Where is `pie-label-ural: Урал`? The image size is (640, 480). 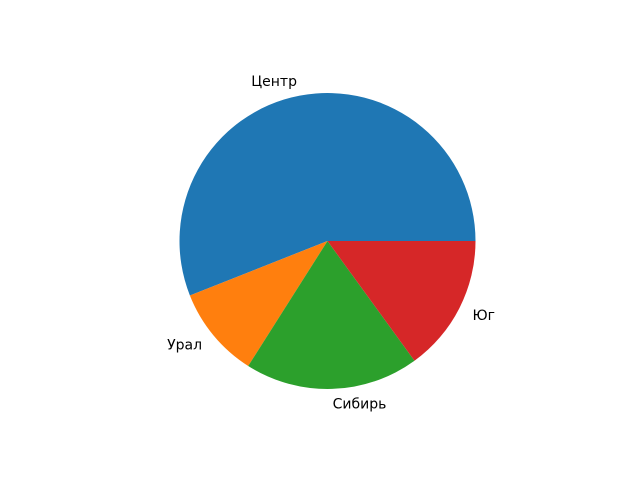 pie-label-ural: Урал is located at coordinates (184, 346).